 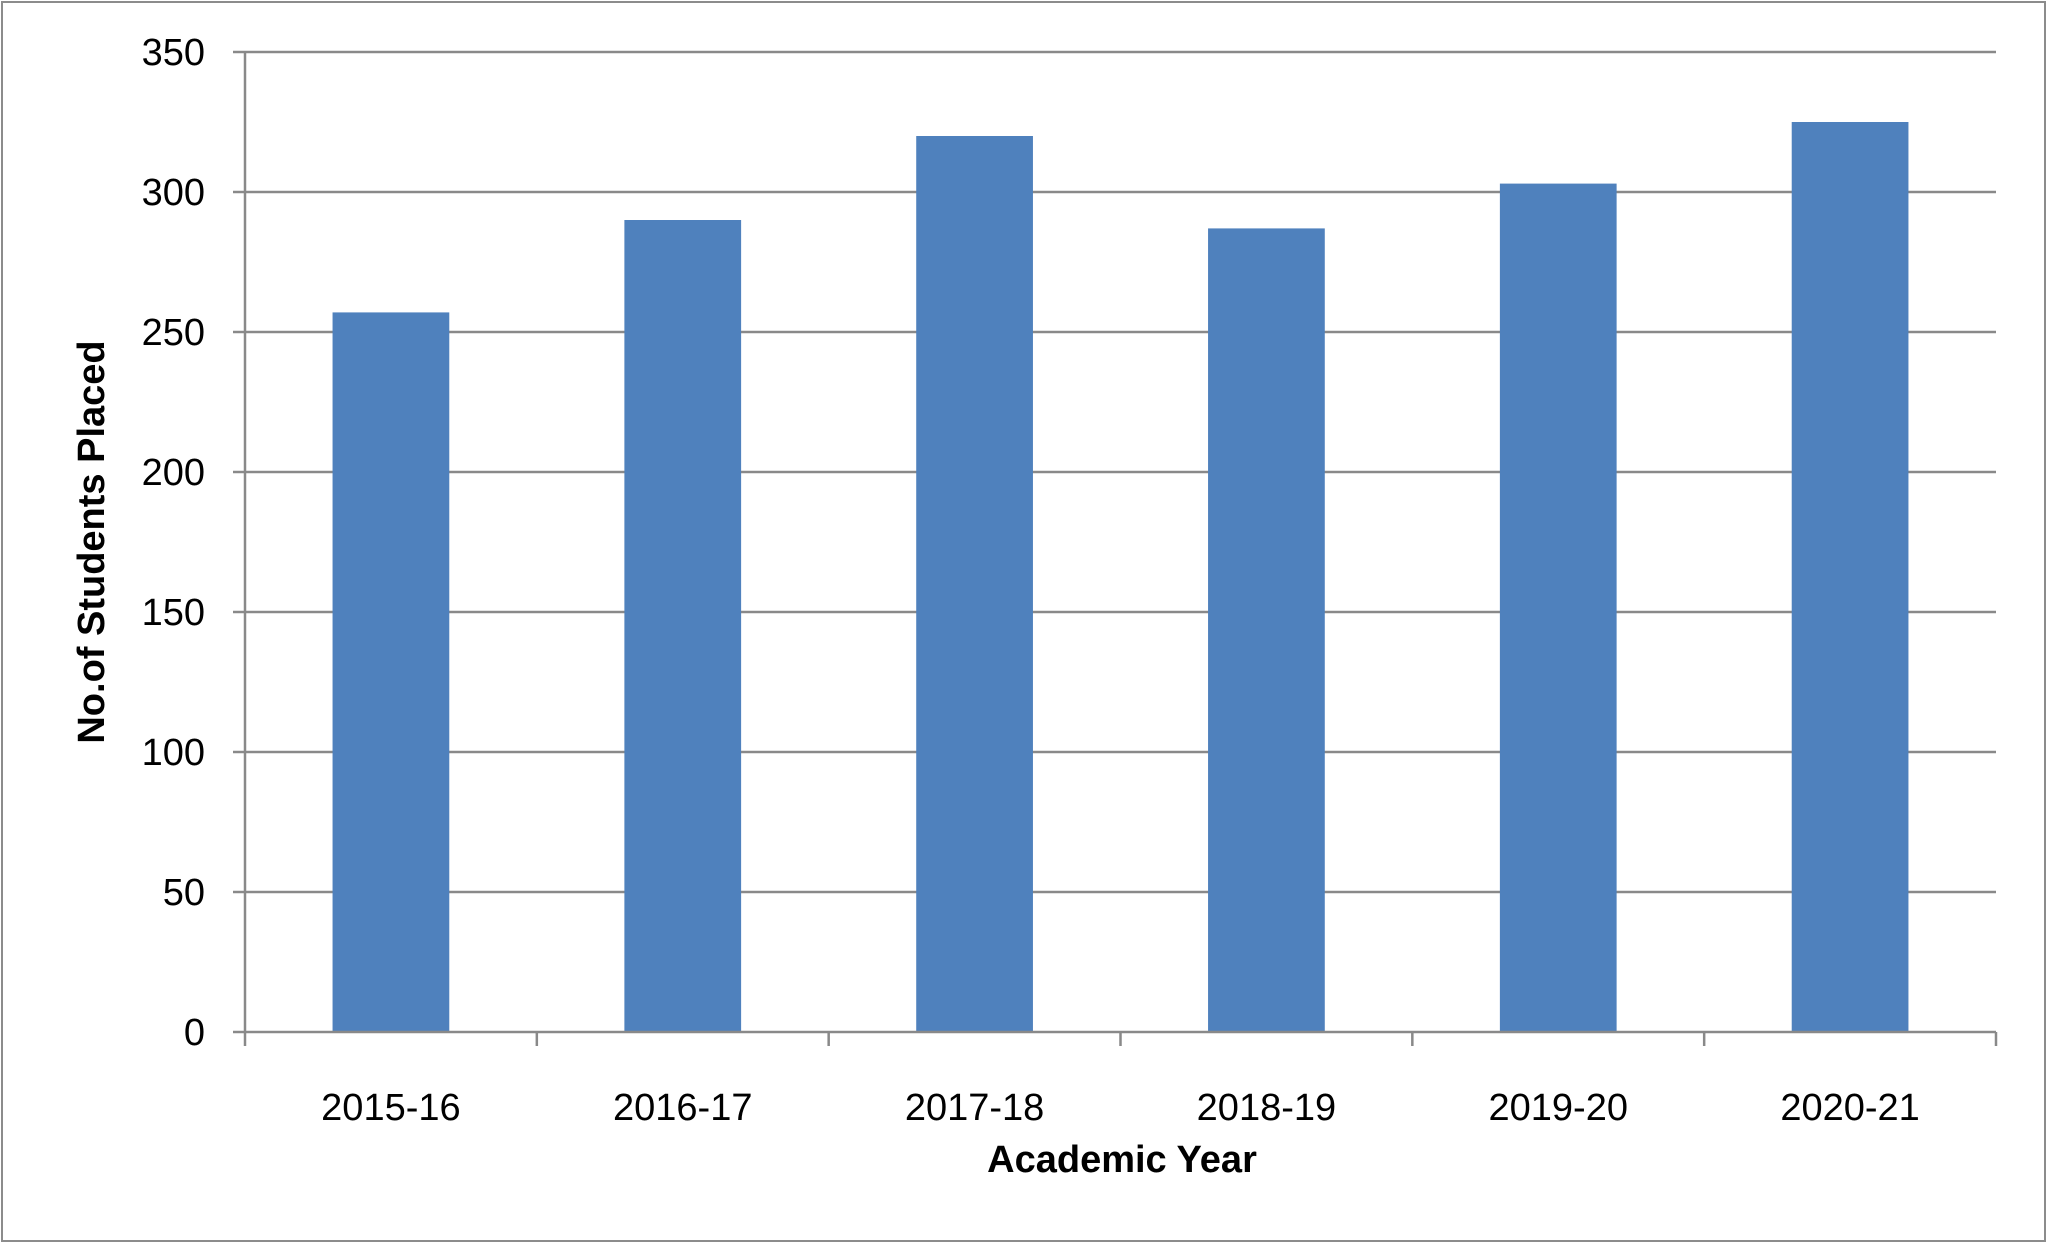 I want to click on x-tick-label-2018-19: 2018-19, so click(x=1266, y=1108).